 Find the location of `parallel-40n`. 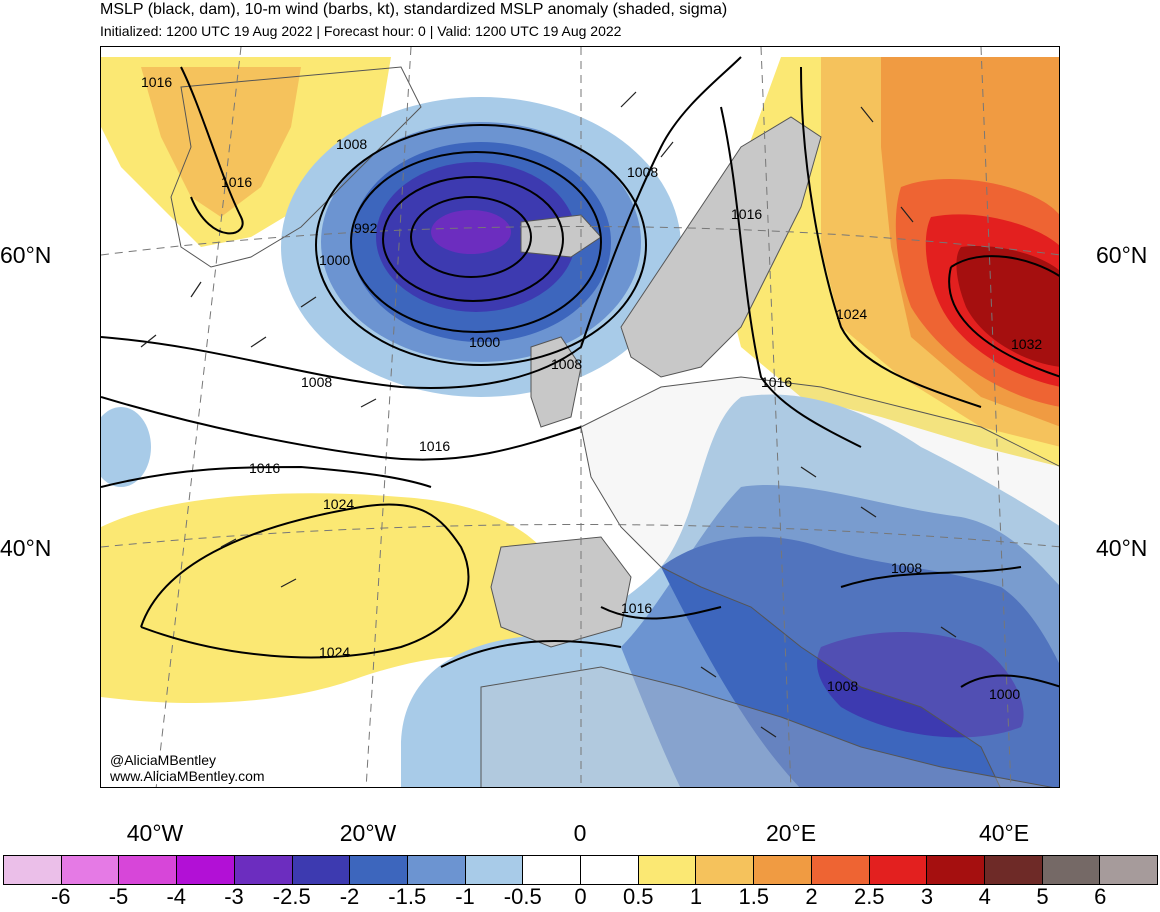

parallel-40n is located at coordinates (580, 536).